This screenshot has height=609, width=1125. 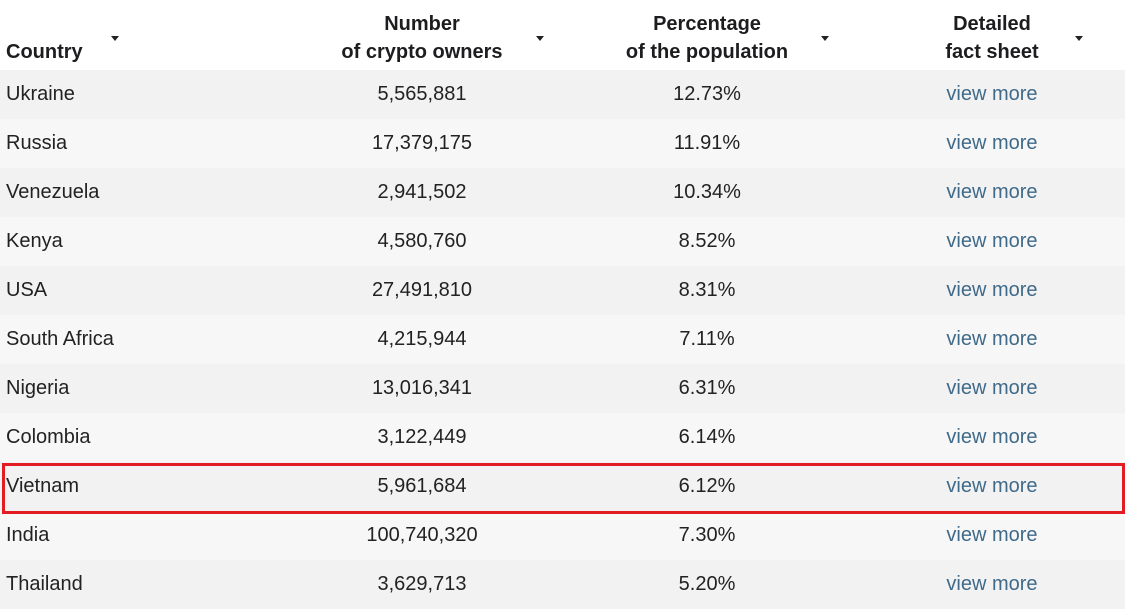 I want to click on cell-percentage: 8.52%, so click(x=707, y=241).